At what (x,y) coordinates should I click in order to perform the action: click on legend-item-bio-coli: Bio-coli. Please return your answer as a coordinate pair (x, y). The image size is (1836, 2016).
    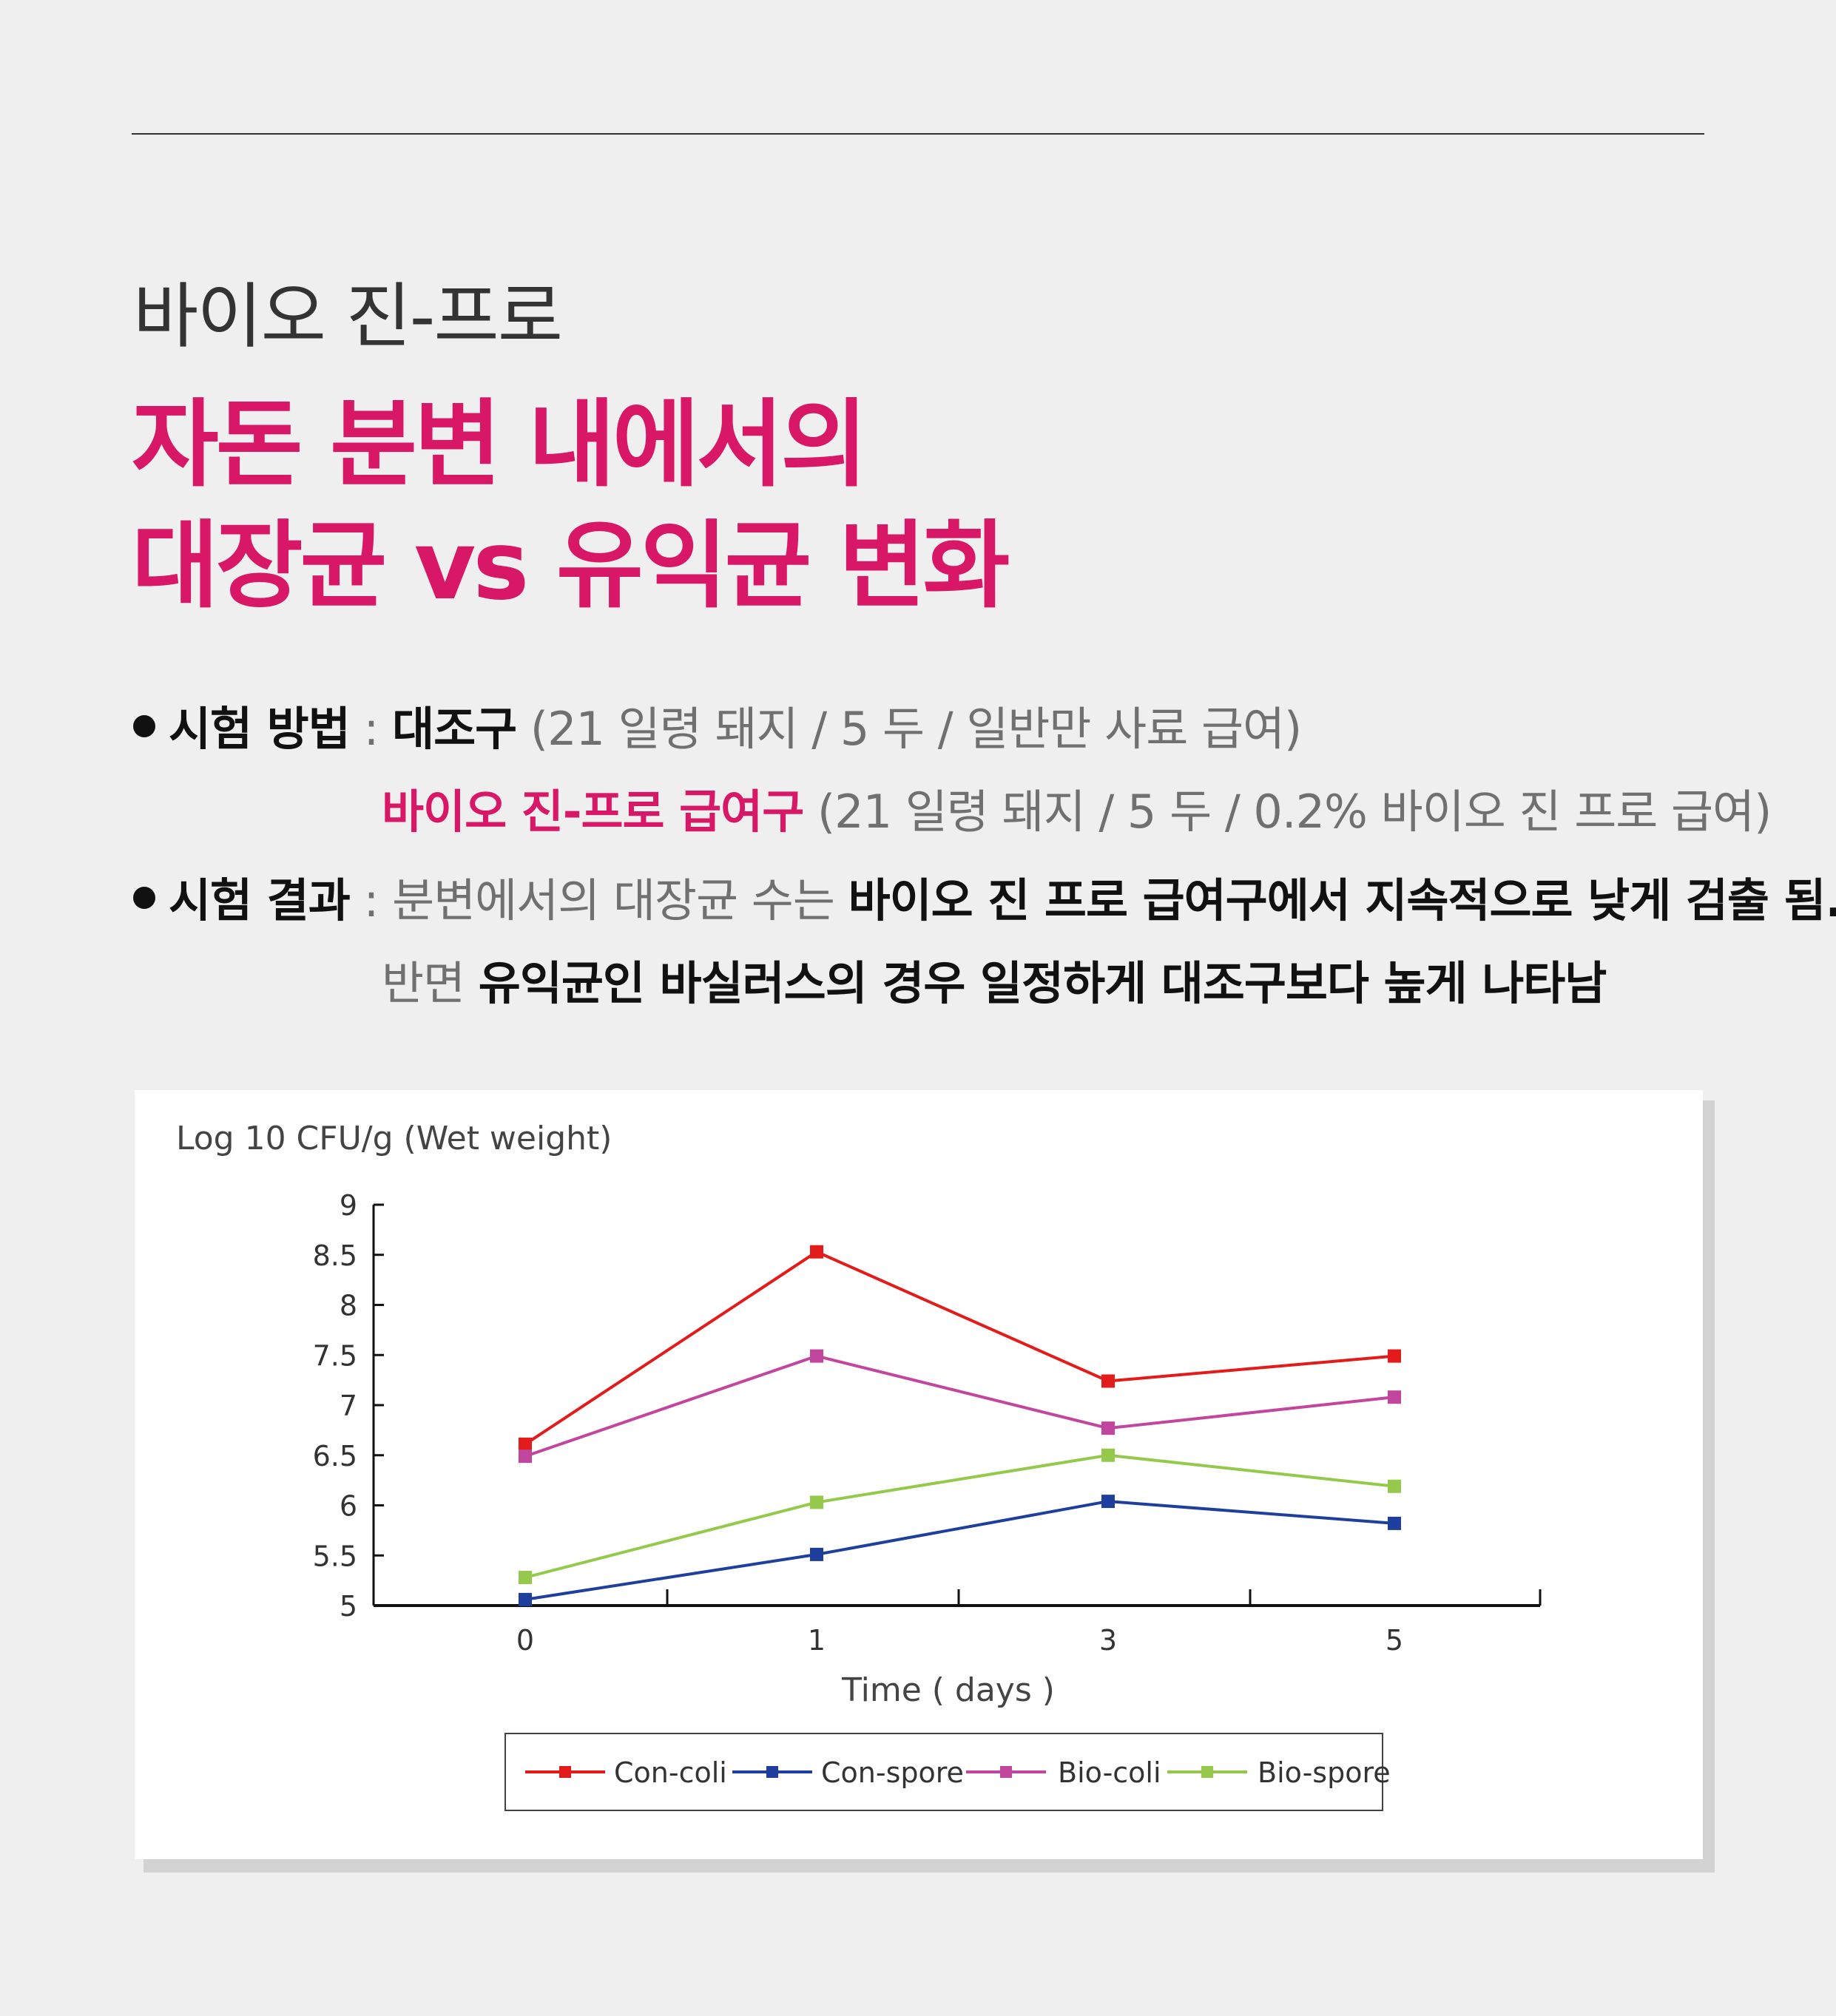
    Looking at the image, I should click on (1063, 1773).